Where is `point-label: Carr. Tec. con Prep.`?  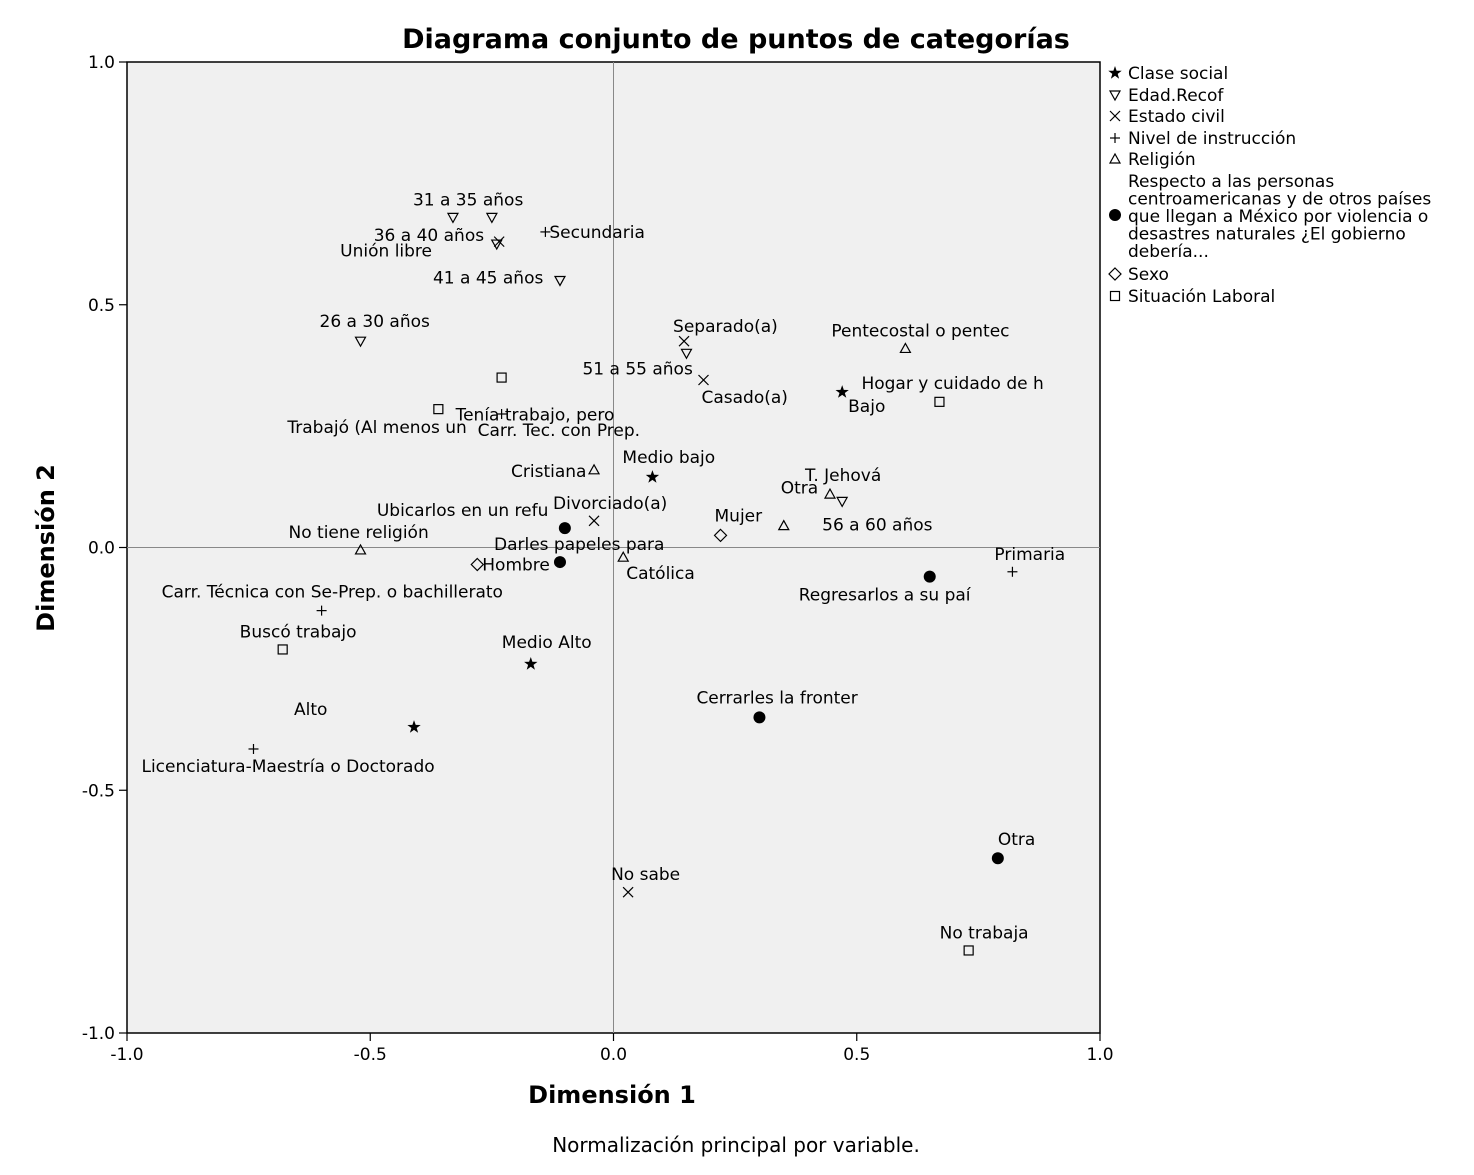
point-label: Carr. Tec. con Prep. is located at coordinates (559, 431).